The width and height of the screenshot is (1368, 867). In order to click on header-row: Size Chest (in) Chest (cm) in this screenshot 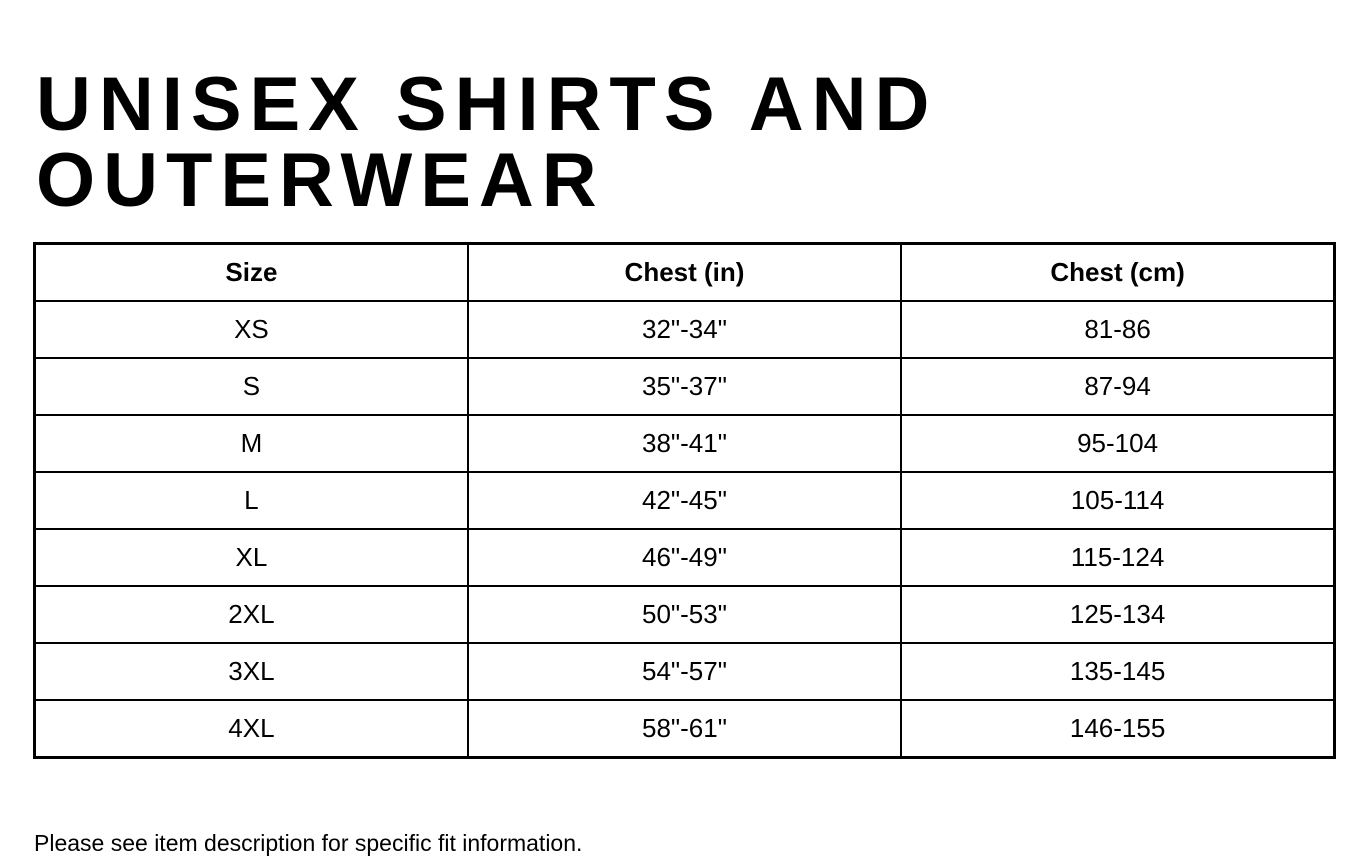, I will do `click(684, 272)`.